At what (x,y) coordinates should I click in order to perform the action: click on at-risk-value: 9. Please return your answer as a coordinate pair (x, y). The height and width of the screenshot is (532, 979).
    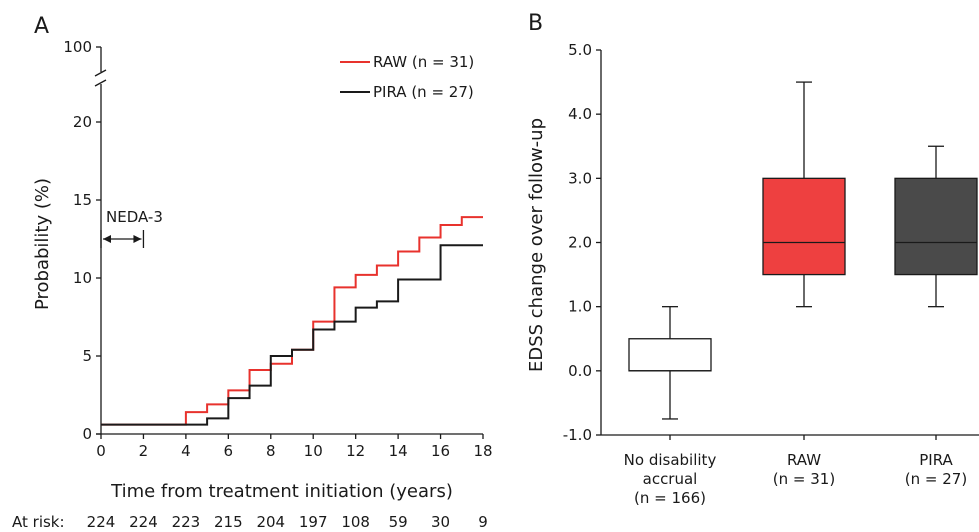
    Looking at the image, I should click on (483, 522).